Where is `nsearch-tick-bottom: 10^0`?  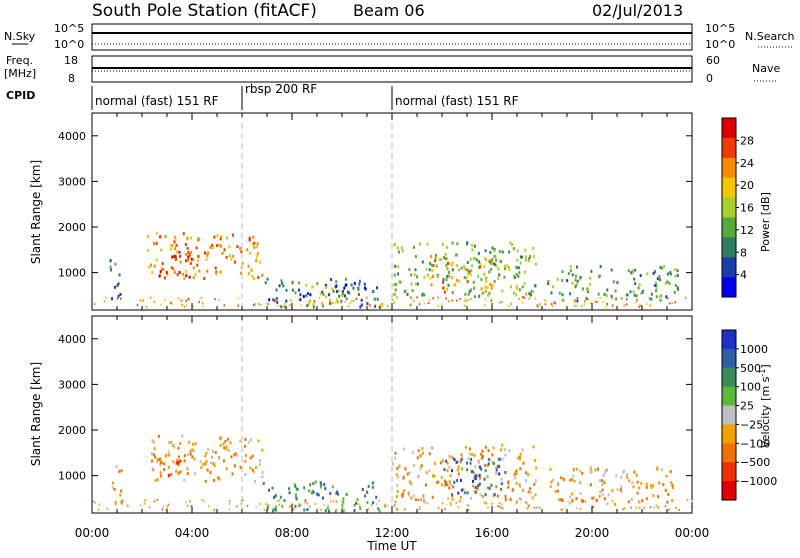
nsearch-tick-bottom: 10^0 is located at coordinates (720, 44).